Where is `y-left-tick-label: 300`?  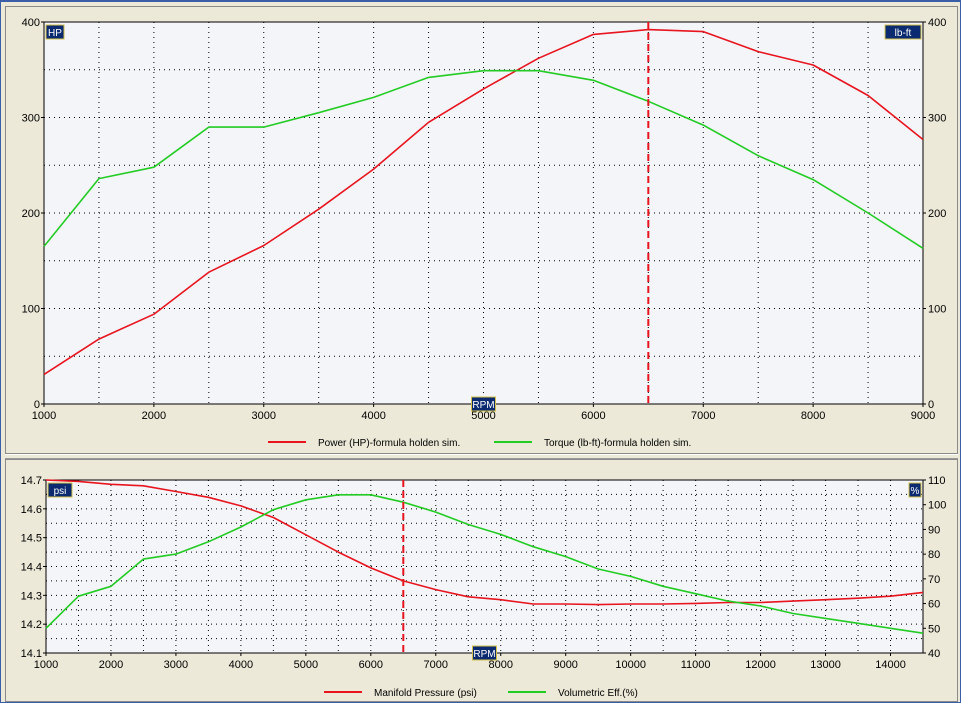 y-left-tick-label: 300 is located at coordinates (31, 119).